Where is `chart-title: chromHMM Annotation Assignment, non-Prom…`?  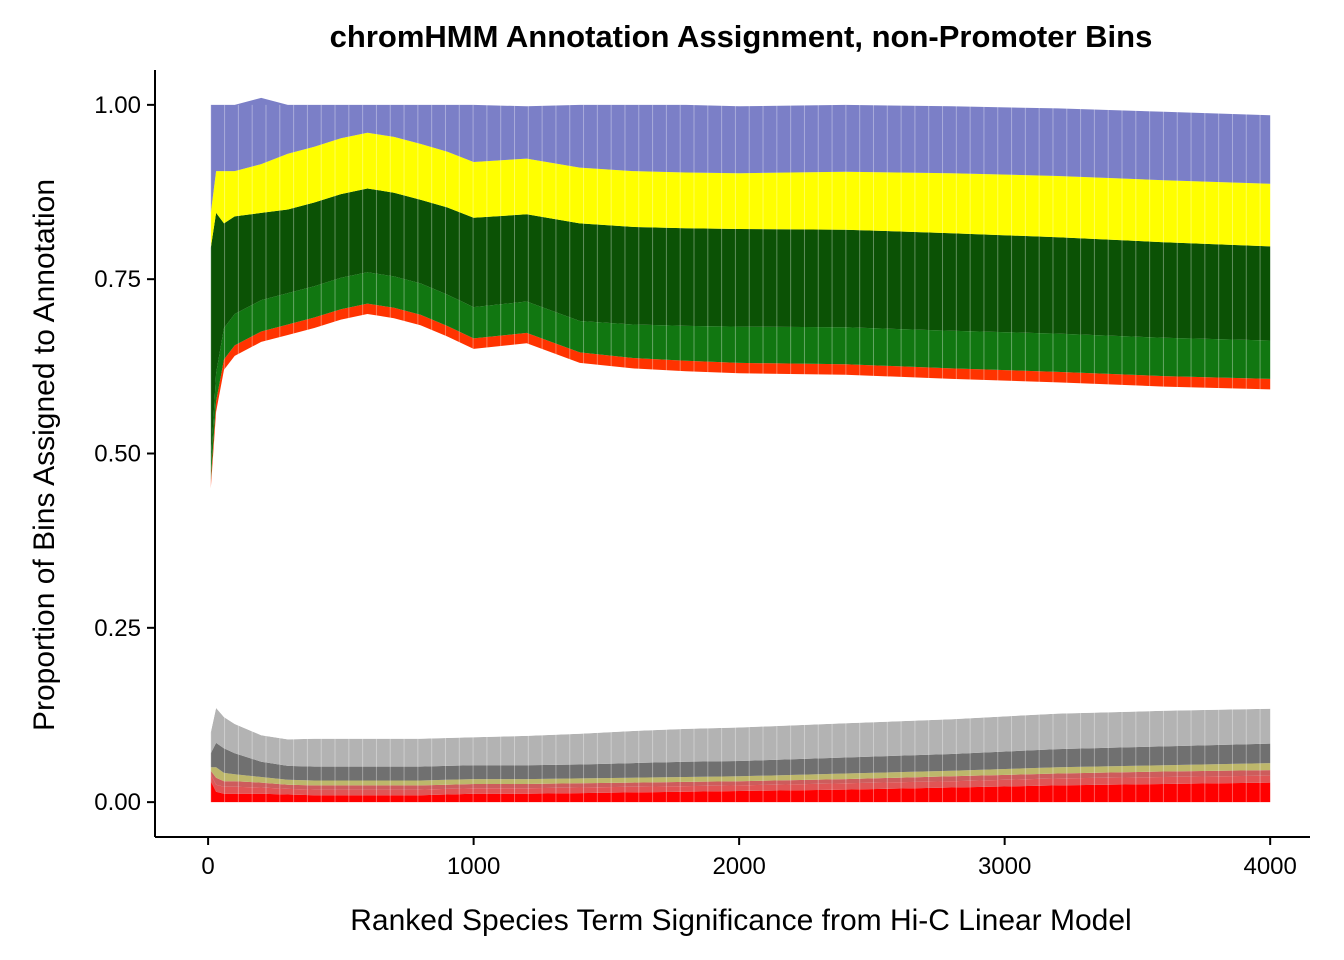
chart-title: chromHMM Annotation Assignment, non-Prom… is located at coordinates (741, 36).